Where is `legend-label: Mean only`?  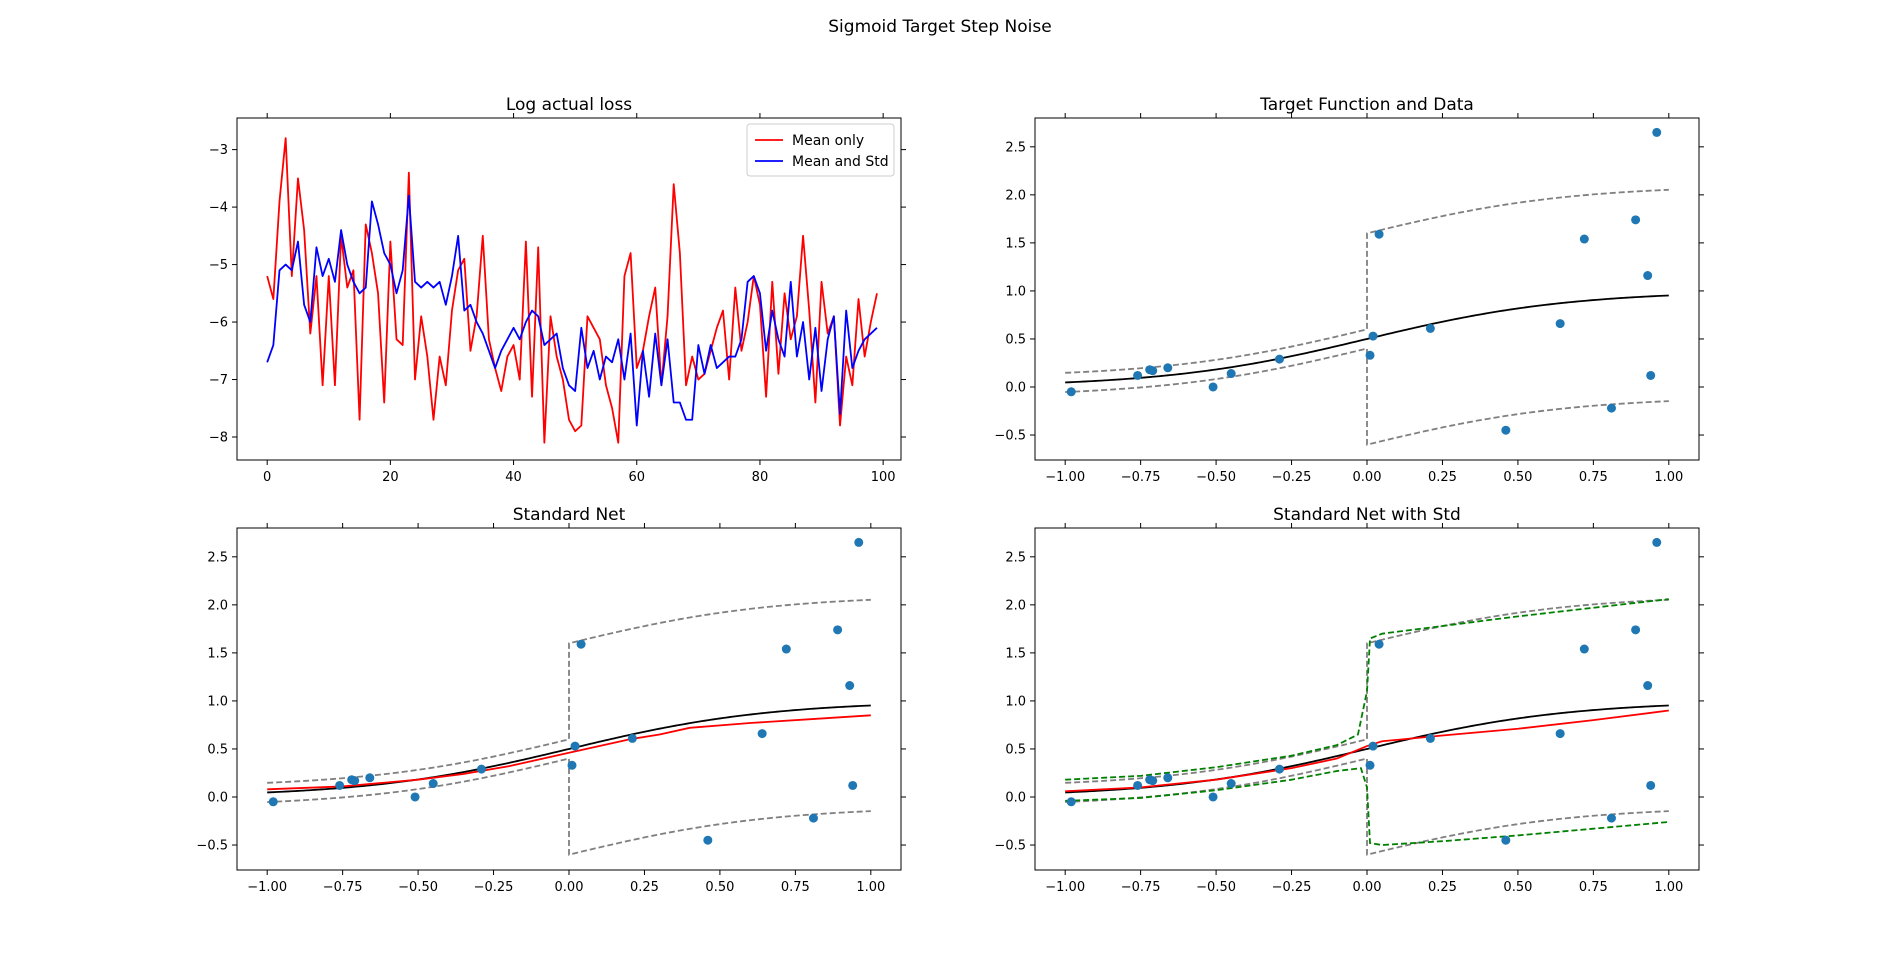
legend-label: Mean only is located at coordinates (828, 141).